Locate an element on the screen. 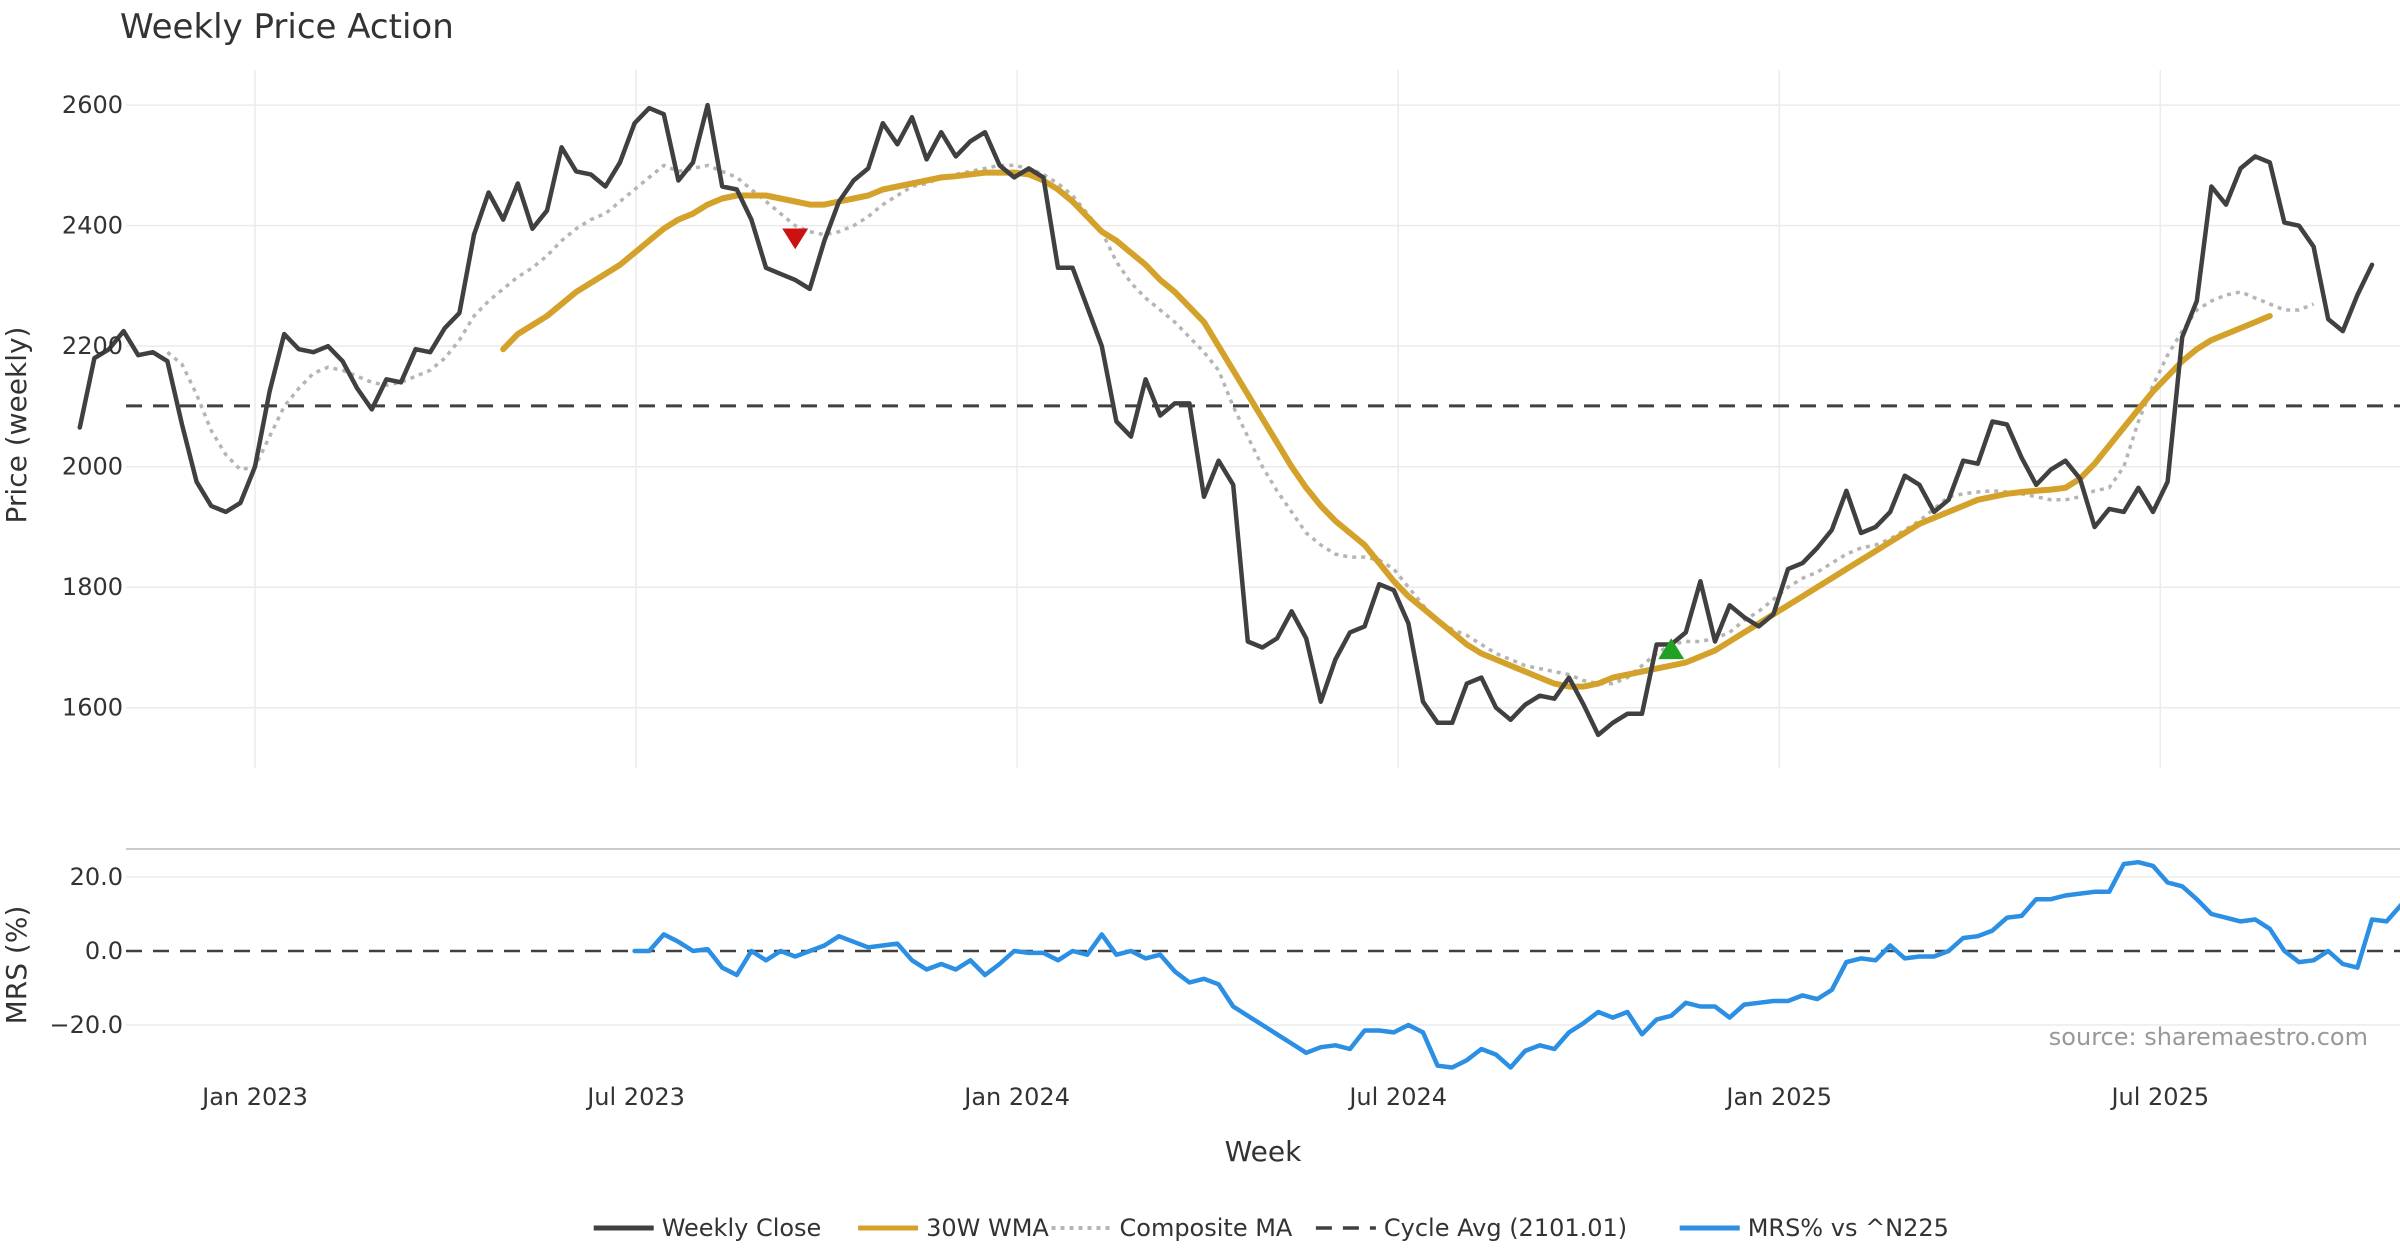  source-annotation: source: sharemaestro.com is located at coordinates (2208, 1037).